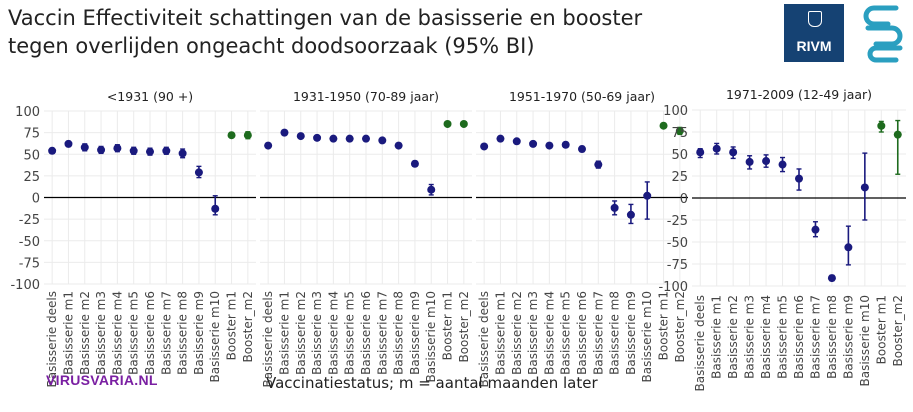 This screenshot has width=913, height=412. I want to click on x-tick-label-4-1: Basisserie m1, so click(717, 337).